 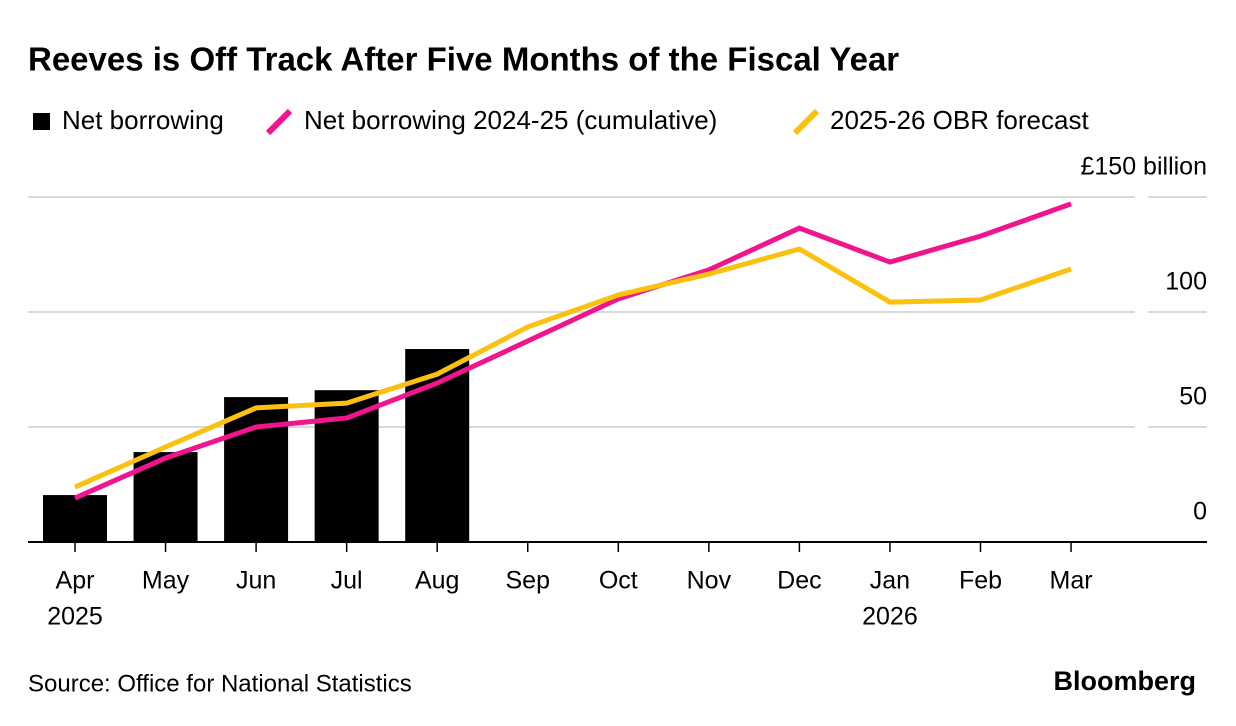 I want to click on x-tick-label: Oct, so click(x=618, y=581).